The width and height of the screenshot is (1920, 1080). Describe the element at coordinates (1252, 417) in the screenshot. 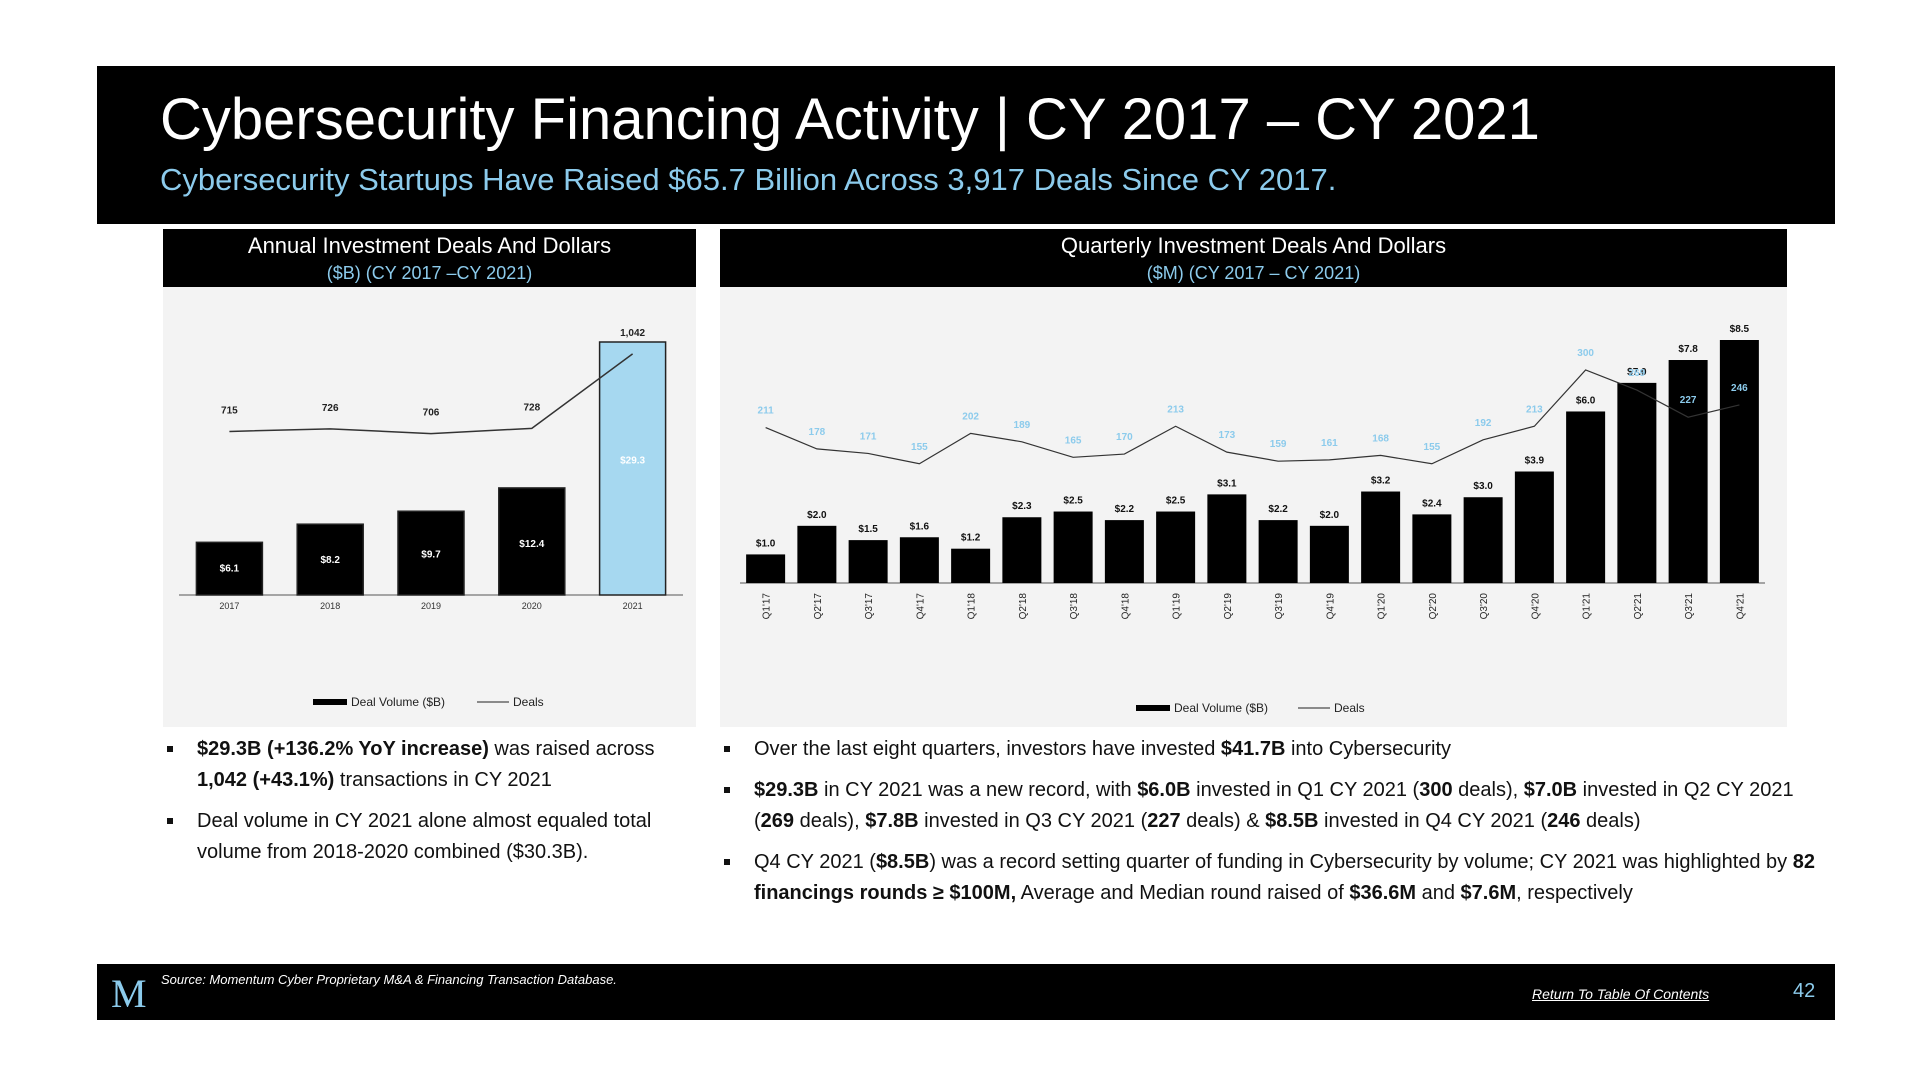

I see `quarterly-deals-line` at that location.